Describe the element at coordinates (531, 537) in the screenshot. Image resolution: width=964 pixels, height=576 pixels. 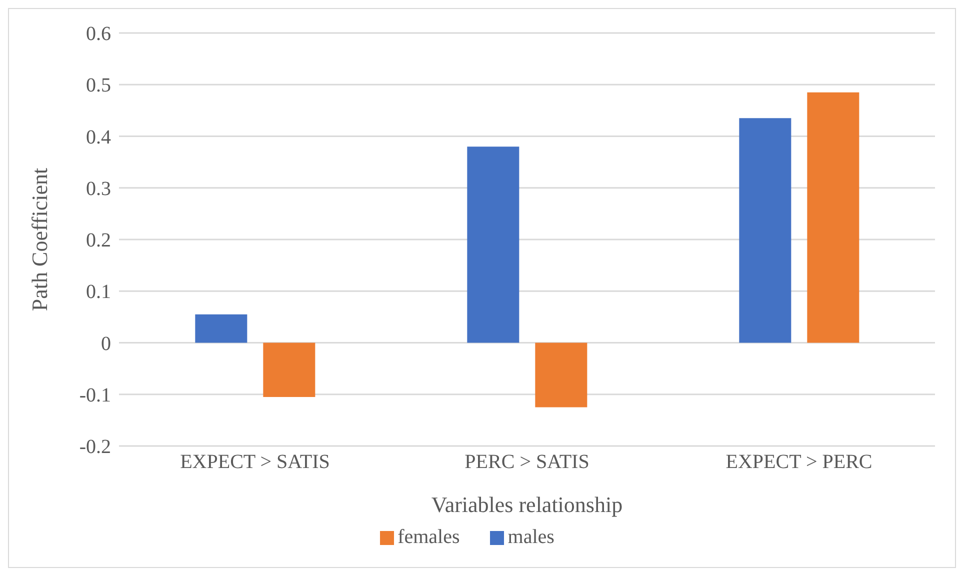
I see `legend-label: males` at that location.